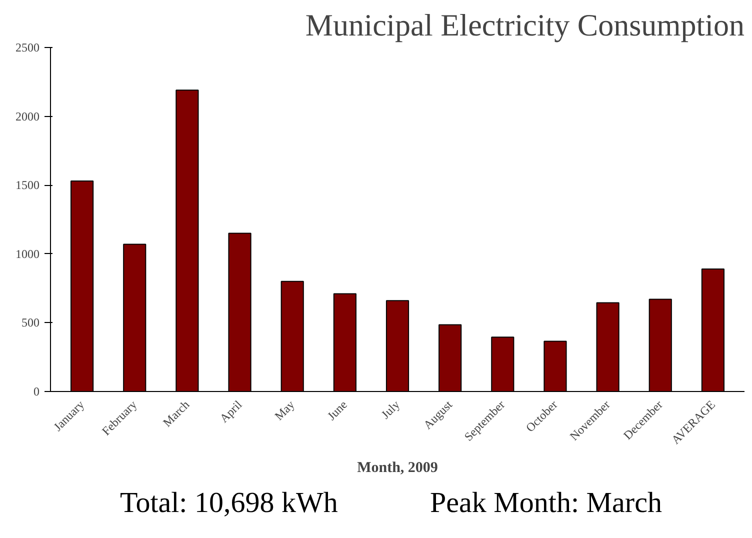 The image size is (752, 538). I want to click on x-tick-label: July, so click(390, 410).